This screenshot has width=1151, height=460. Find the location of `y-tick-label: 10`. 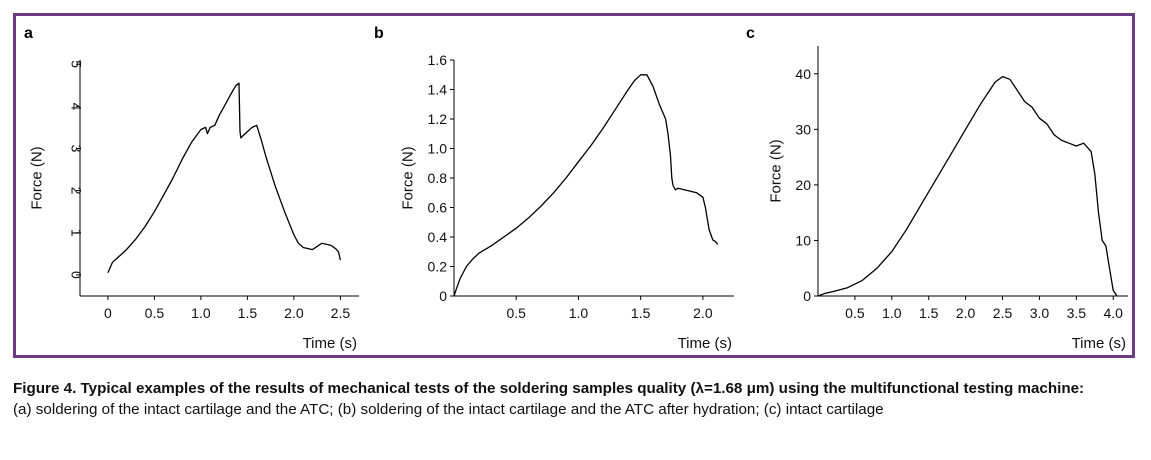

y-tick-label: 10 is located at coordinates (803, 240).